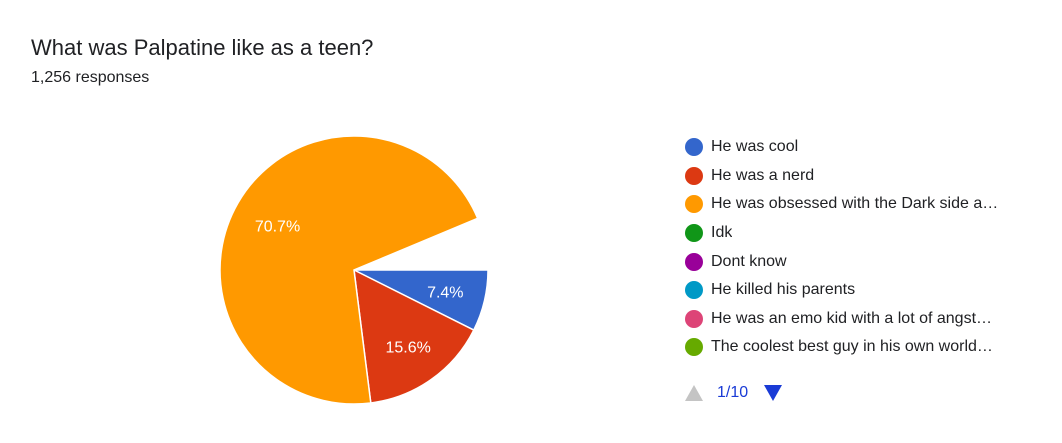  What do you see at coordinates (865, 147) in the screenshot?
I see `legend-item: He was cool` at bounding box center [865, 147].